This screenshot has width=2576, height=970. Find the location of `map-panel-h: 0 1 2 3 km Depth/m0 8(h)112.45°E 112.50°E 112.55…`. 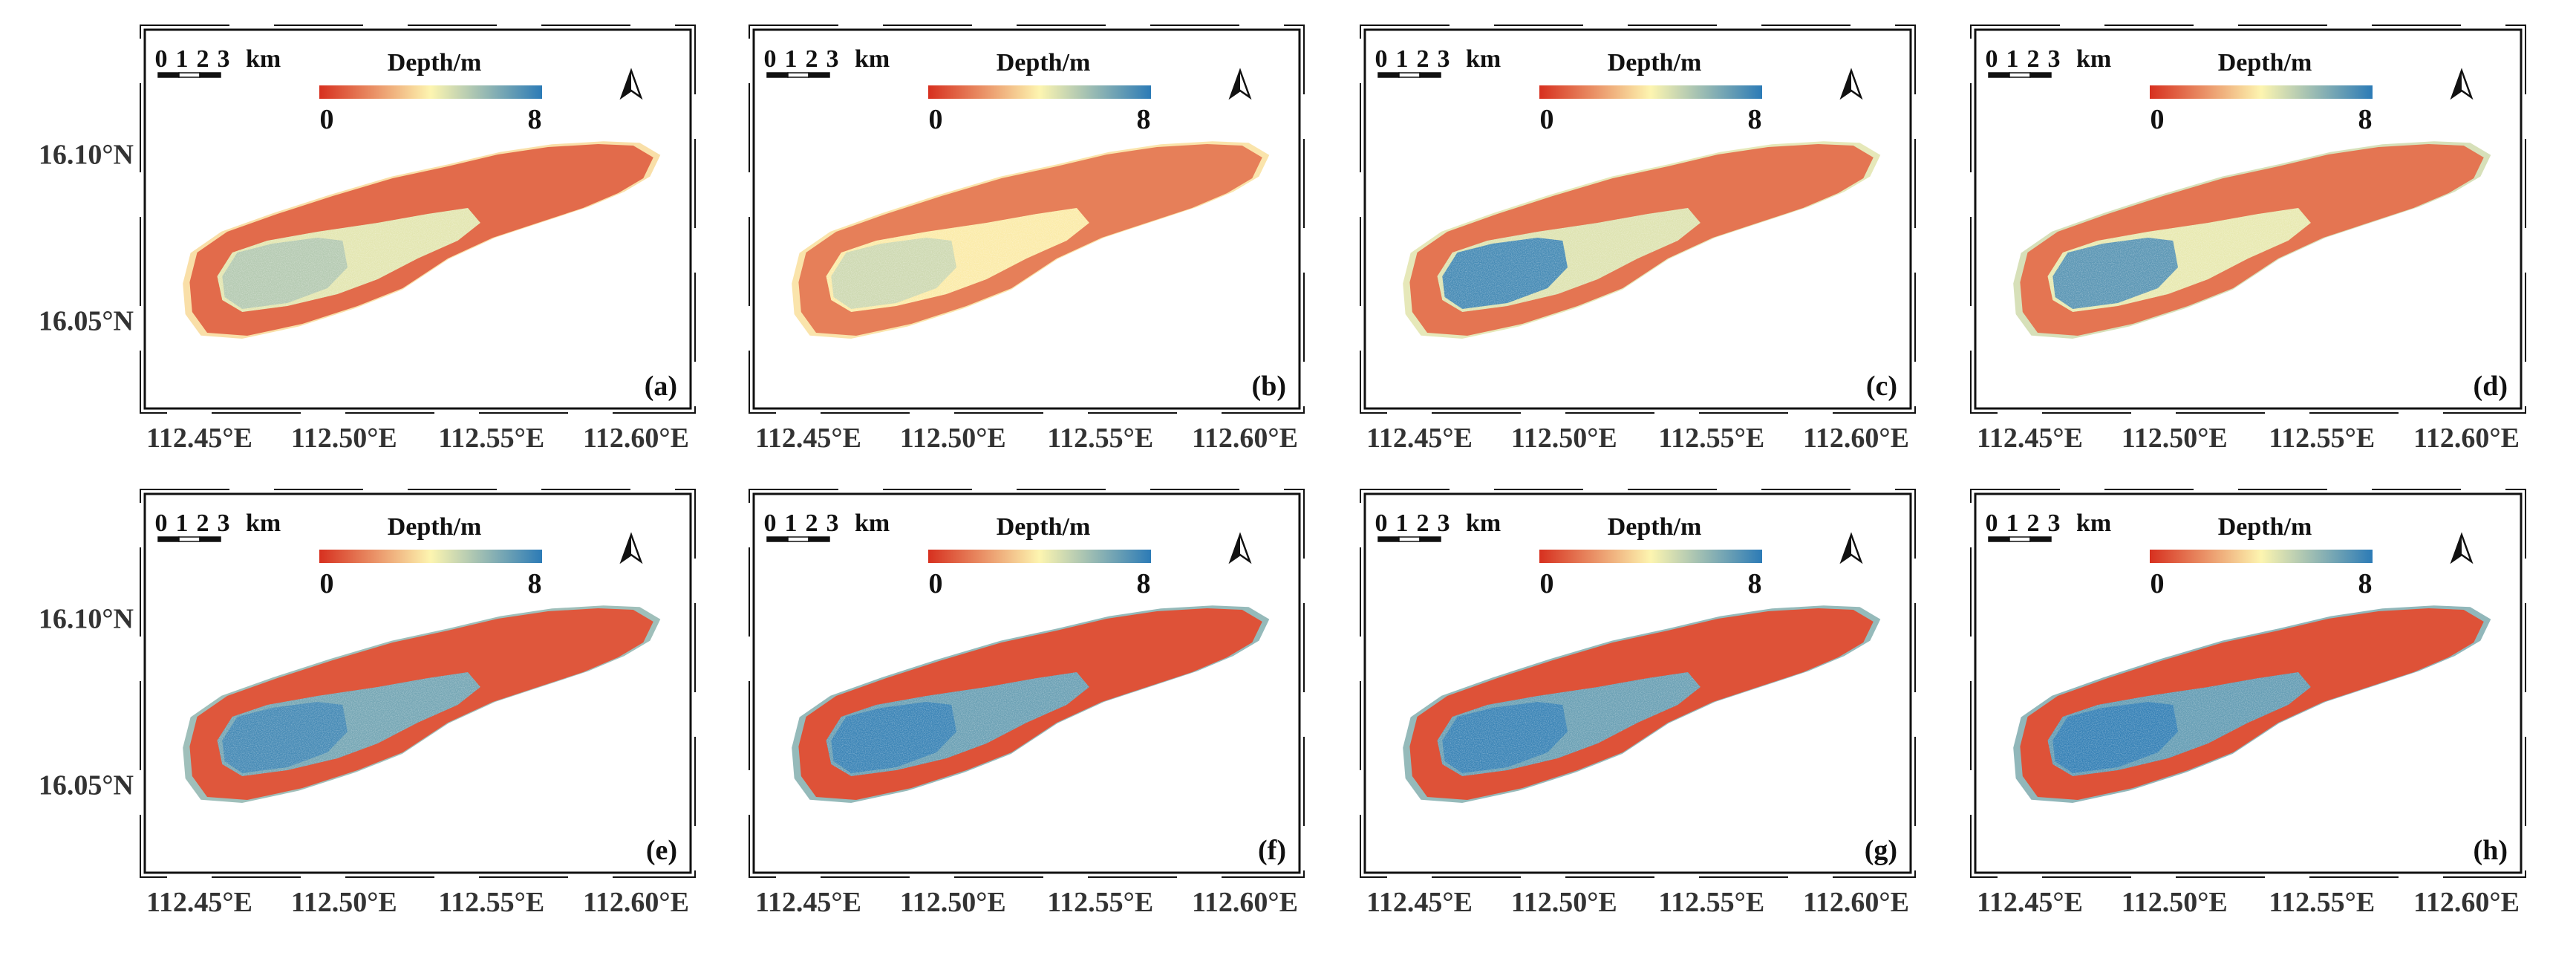

map-panel-h: 0 1 2 3 km Depth/m0 8(h)112.45°E 112.50°E 112.55… is located at coordinates (2248, 704).